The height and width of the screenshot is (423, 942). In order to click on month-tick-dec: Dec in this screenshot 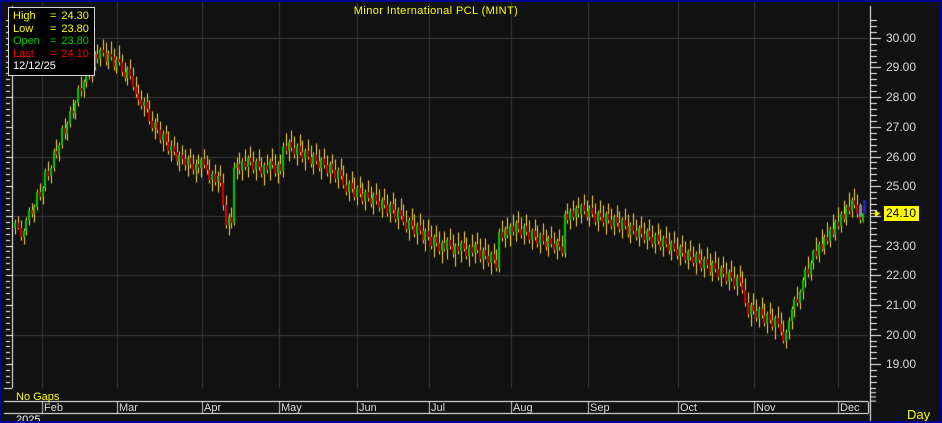, I will do `click(850, 408)`.